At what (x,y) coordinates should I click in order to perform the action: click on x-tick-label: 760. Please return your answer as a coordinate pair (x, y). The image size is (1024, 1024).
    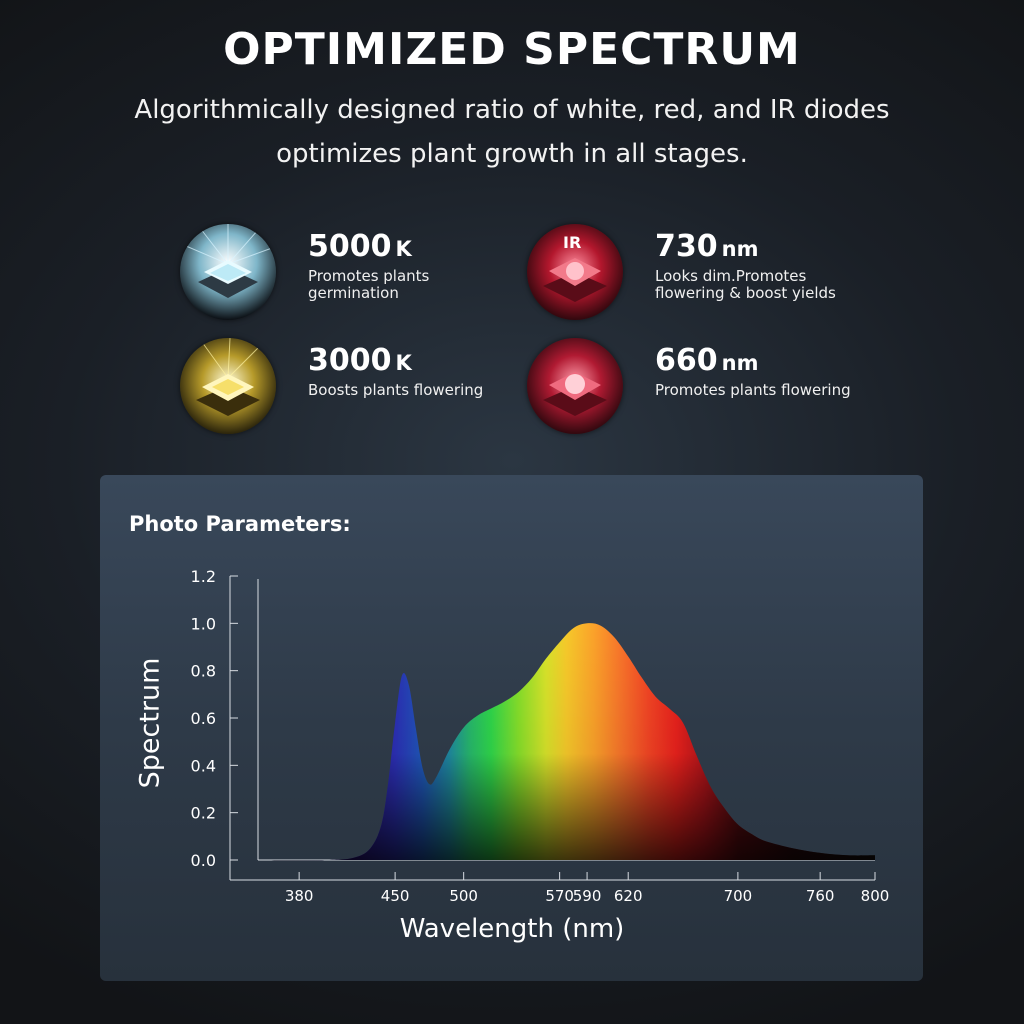
    Looking at the image, I should click on (820, 896).